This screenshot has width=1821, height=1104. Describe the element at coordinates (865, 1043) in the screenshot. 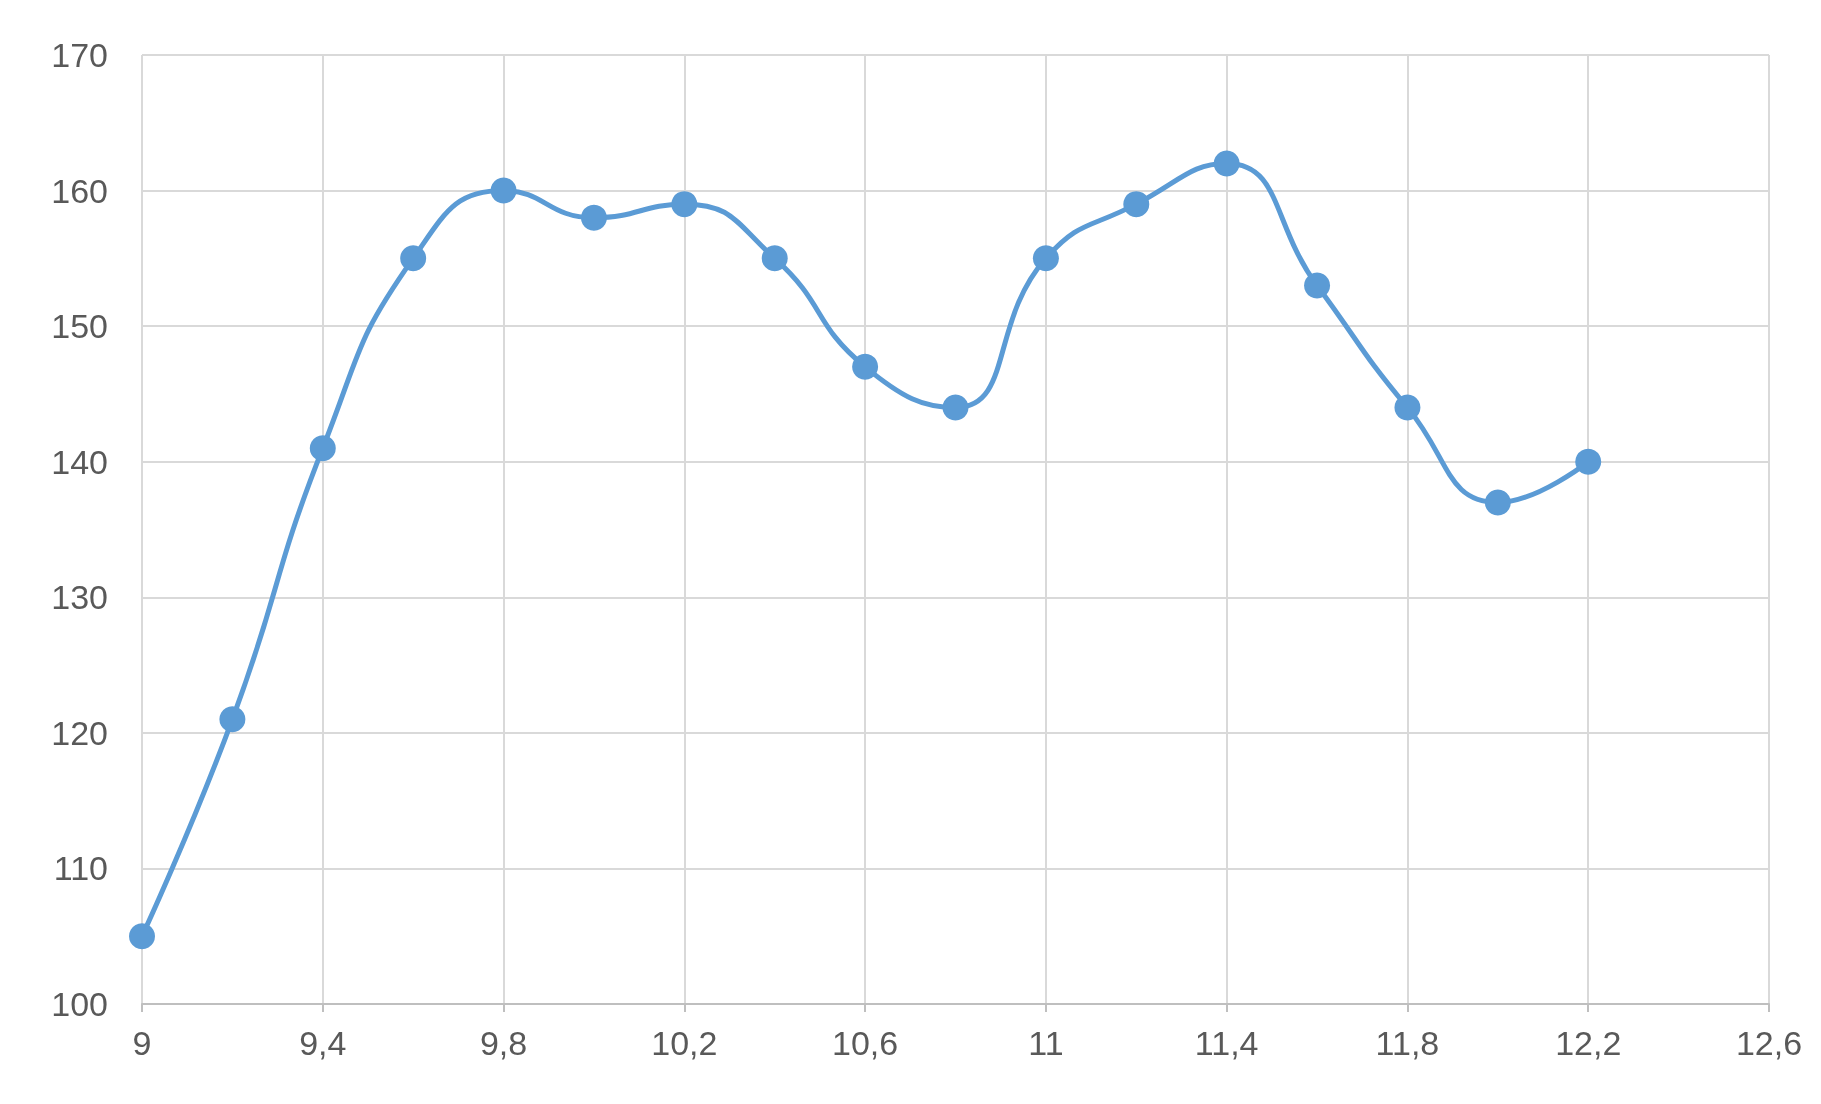

I see `x-tick-label: 10,6` at that location.